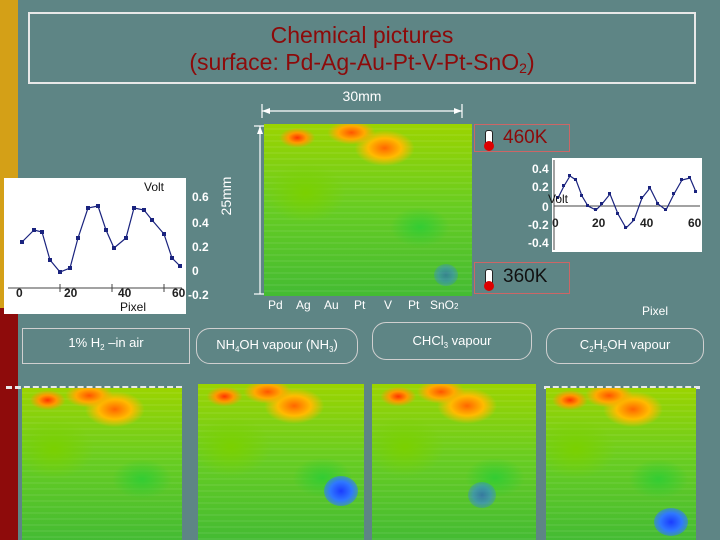 The image size is (720, 540). Describe the element at coordinates (195, 271) in the screenshot. I see `left-ytick-0: 0` at that location.